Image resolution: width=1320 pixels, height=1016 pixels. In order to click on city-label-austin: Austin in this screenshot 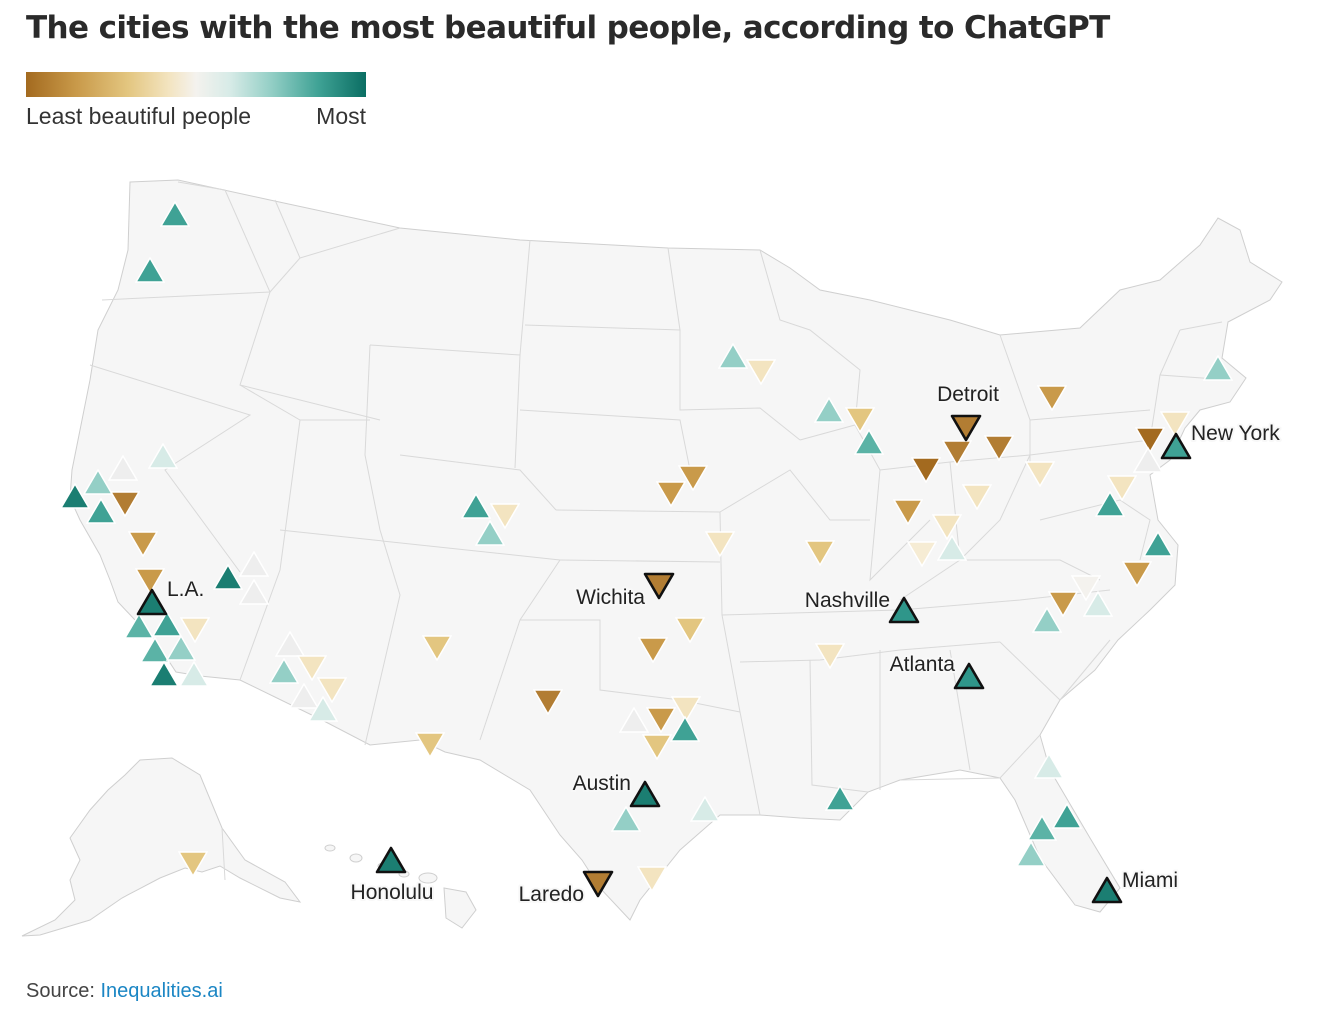, I will do `click(602, 783)`.